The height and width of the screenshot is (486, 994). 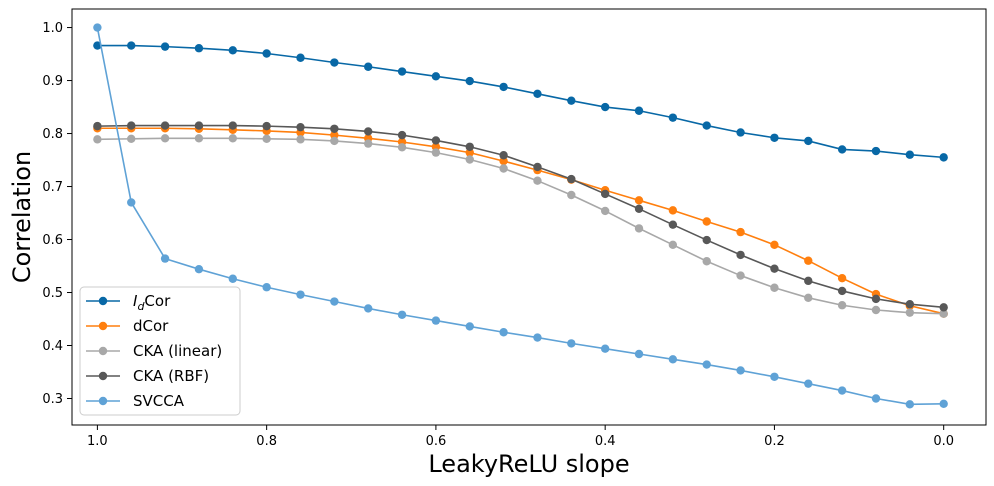 What do you see at coordinates (127, 326) in the screenshot?
I see `legend-item: dCor` at bounding box center [127, 326].